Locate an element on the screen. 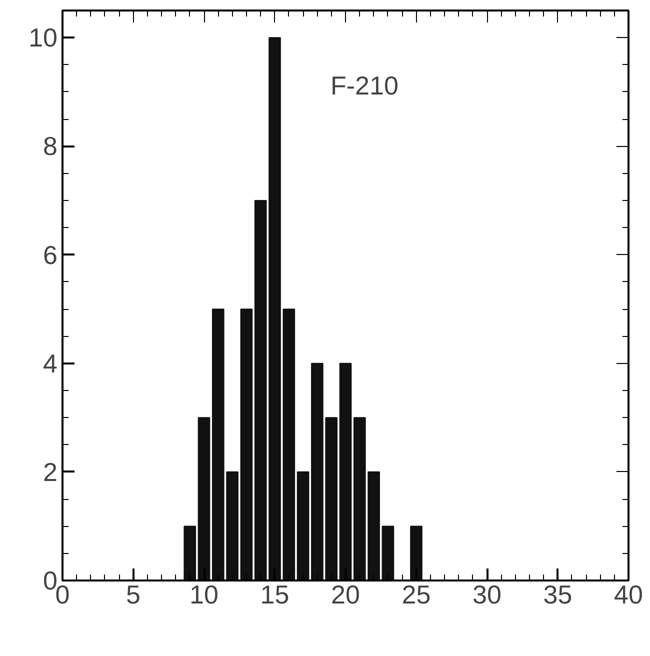 The height and width of the screenshot is (656, 650). x-tick-label: 35 is located at coordinates (557, 595).